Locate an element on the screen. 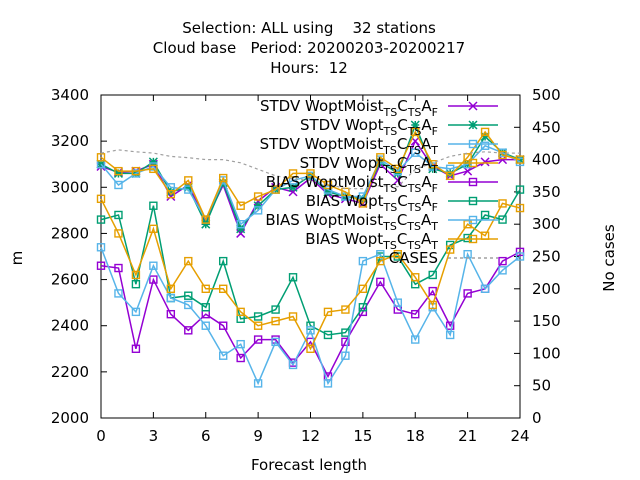 The width and height of the screenshot is (640, 480). legend-label: STDV WoptMoistTSCTSAT is located at coordinates (349, 146).